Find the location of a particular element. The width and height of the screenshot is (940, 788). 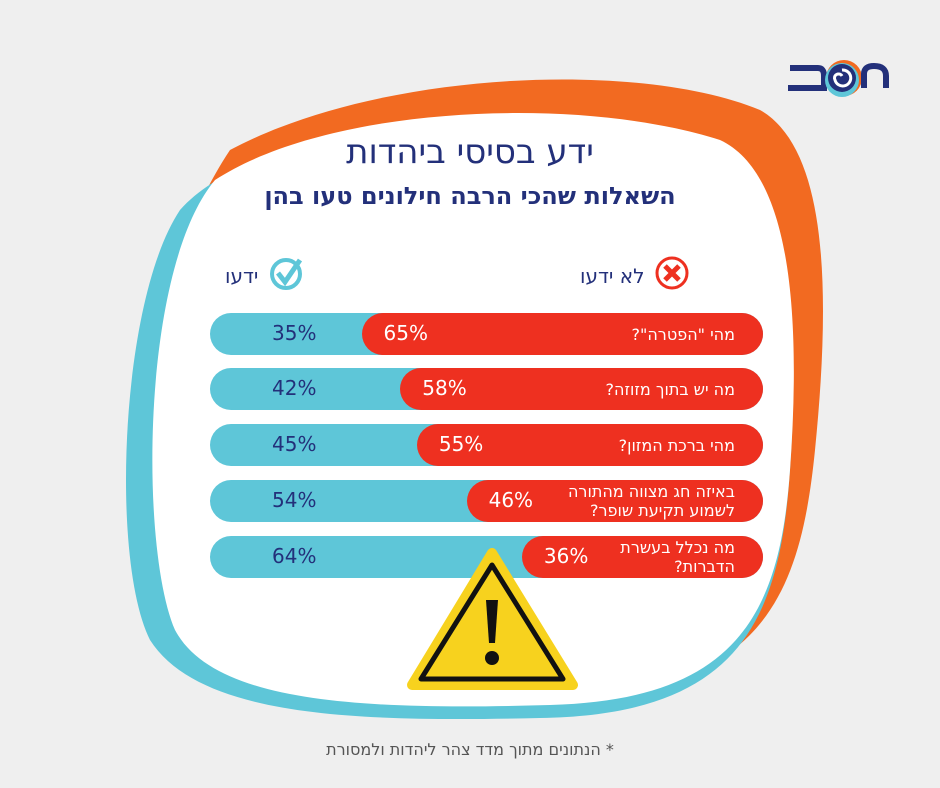

known-percent-label: 64% is located at coordinates (294, 556).